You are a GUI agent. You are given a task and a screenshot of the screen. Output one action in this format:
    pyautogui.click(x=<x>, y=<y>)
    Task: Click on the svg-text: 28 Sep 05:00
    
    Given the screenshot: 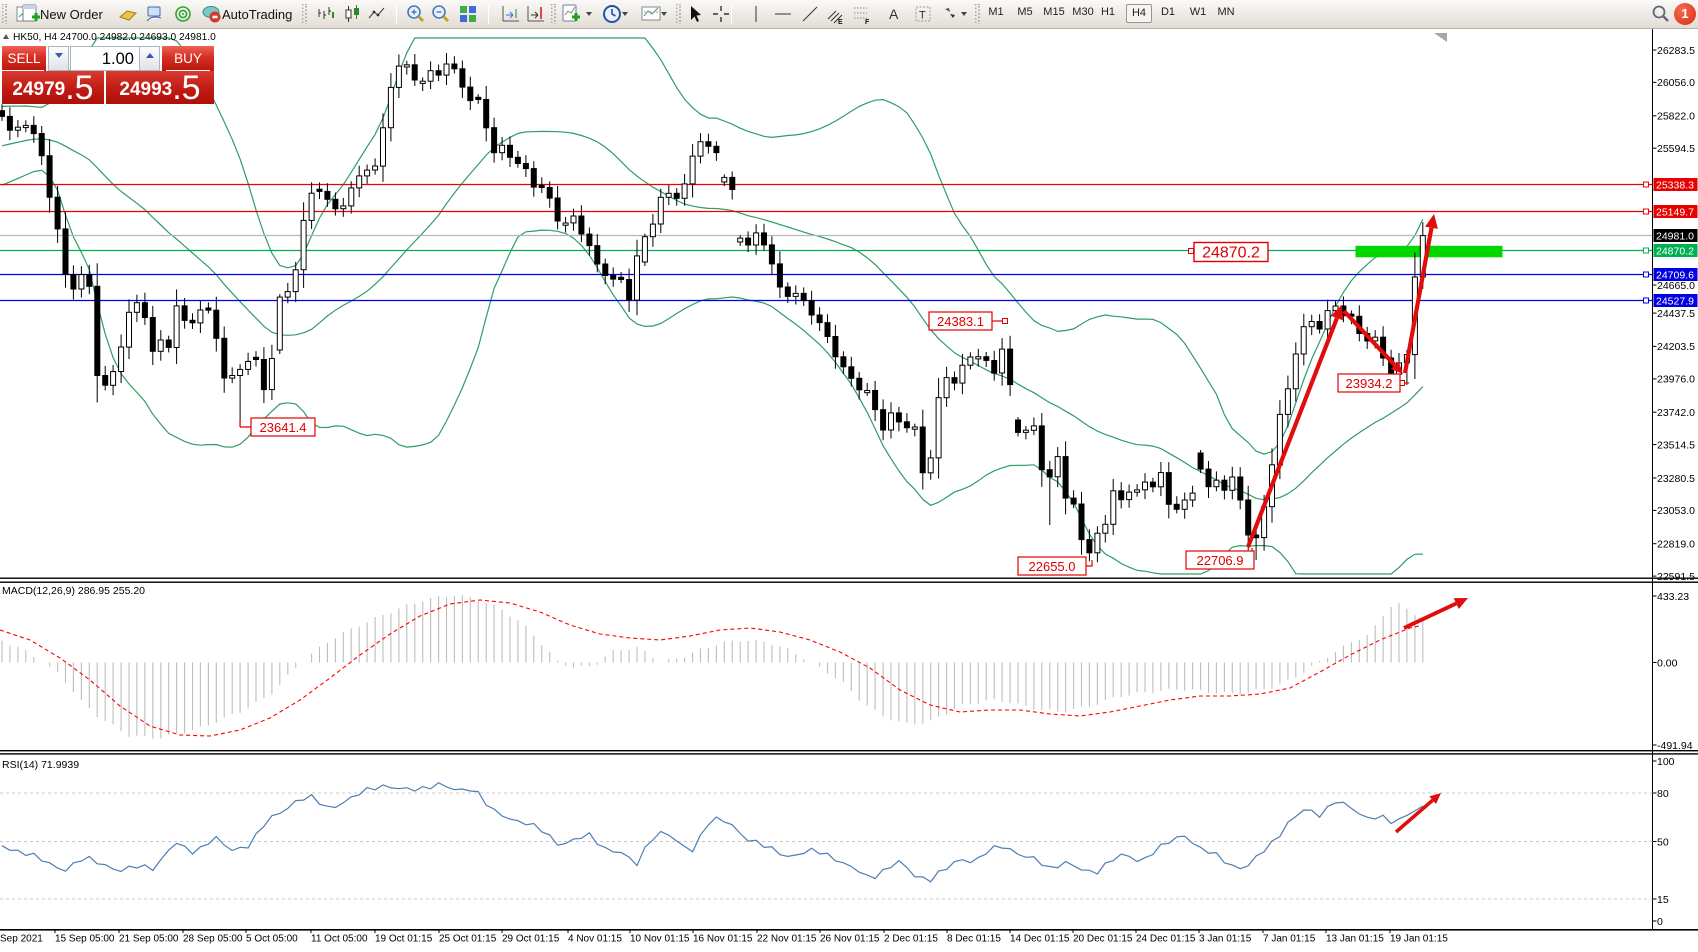 What is the action you would take?
    pyautogui.click(x=213, y=939)
    